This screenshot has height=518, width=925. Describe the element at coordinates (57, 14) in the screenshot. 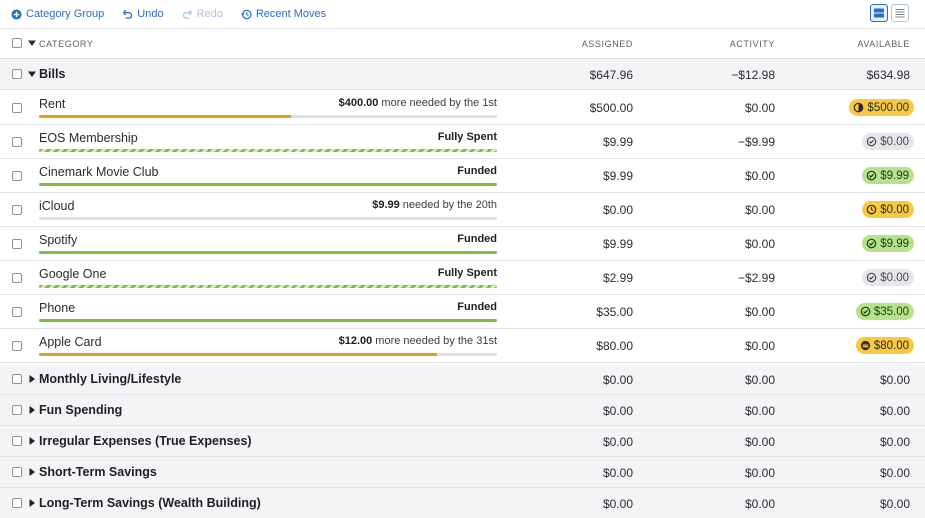

I see `add-category-group-button: Category Group` at that location.